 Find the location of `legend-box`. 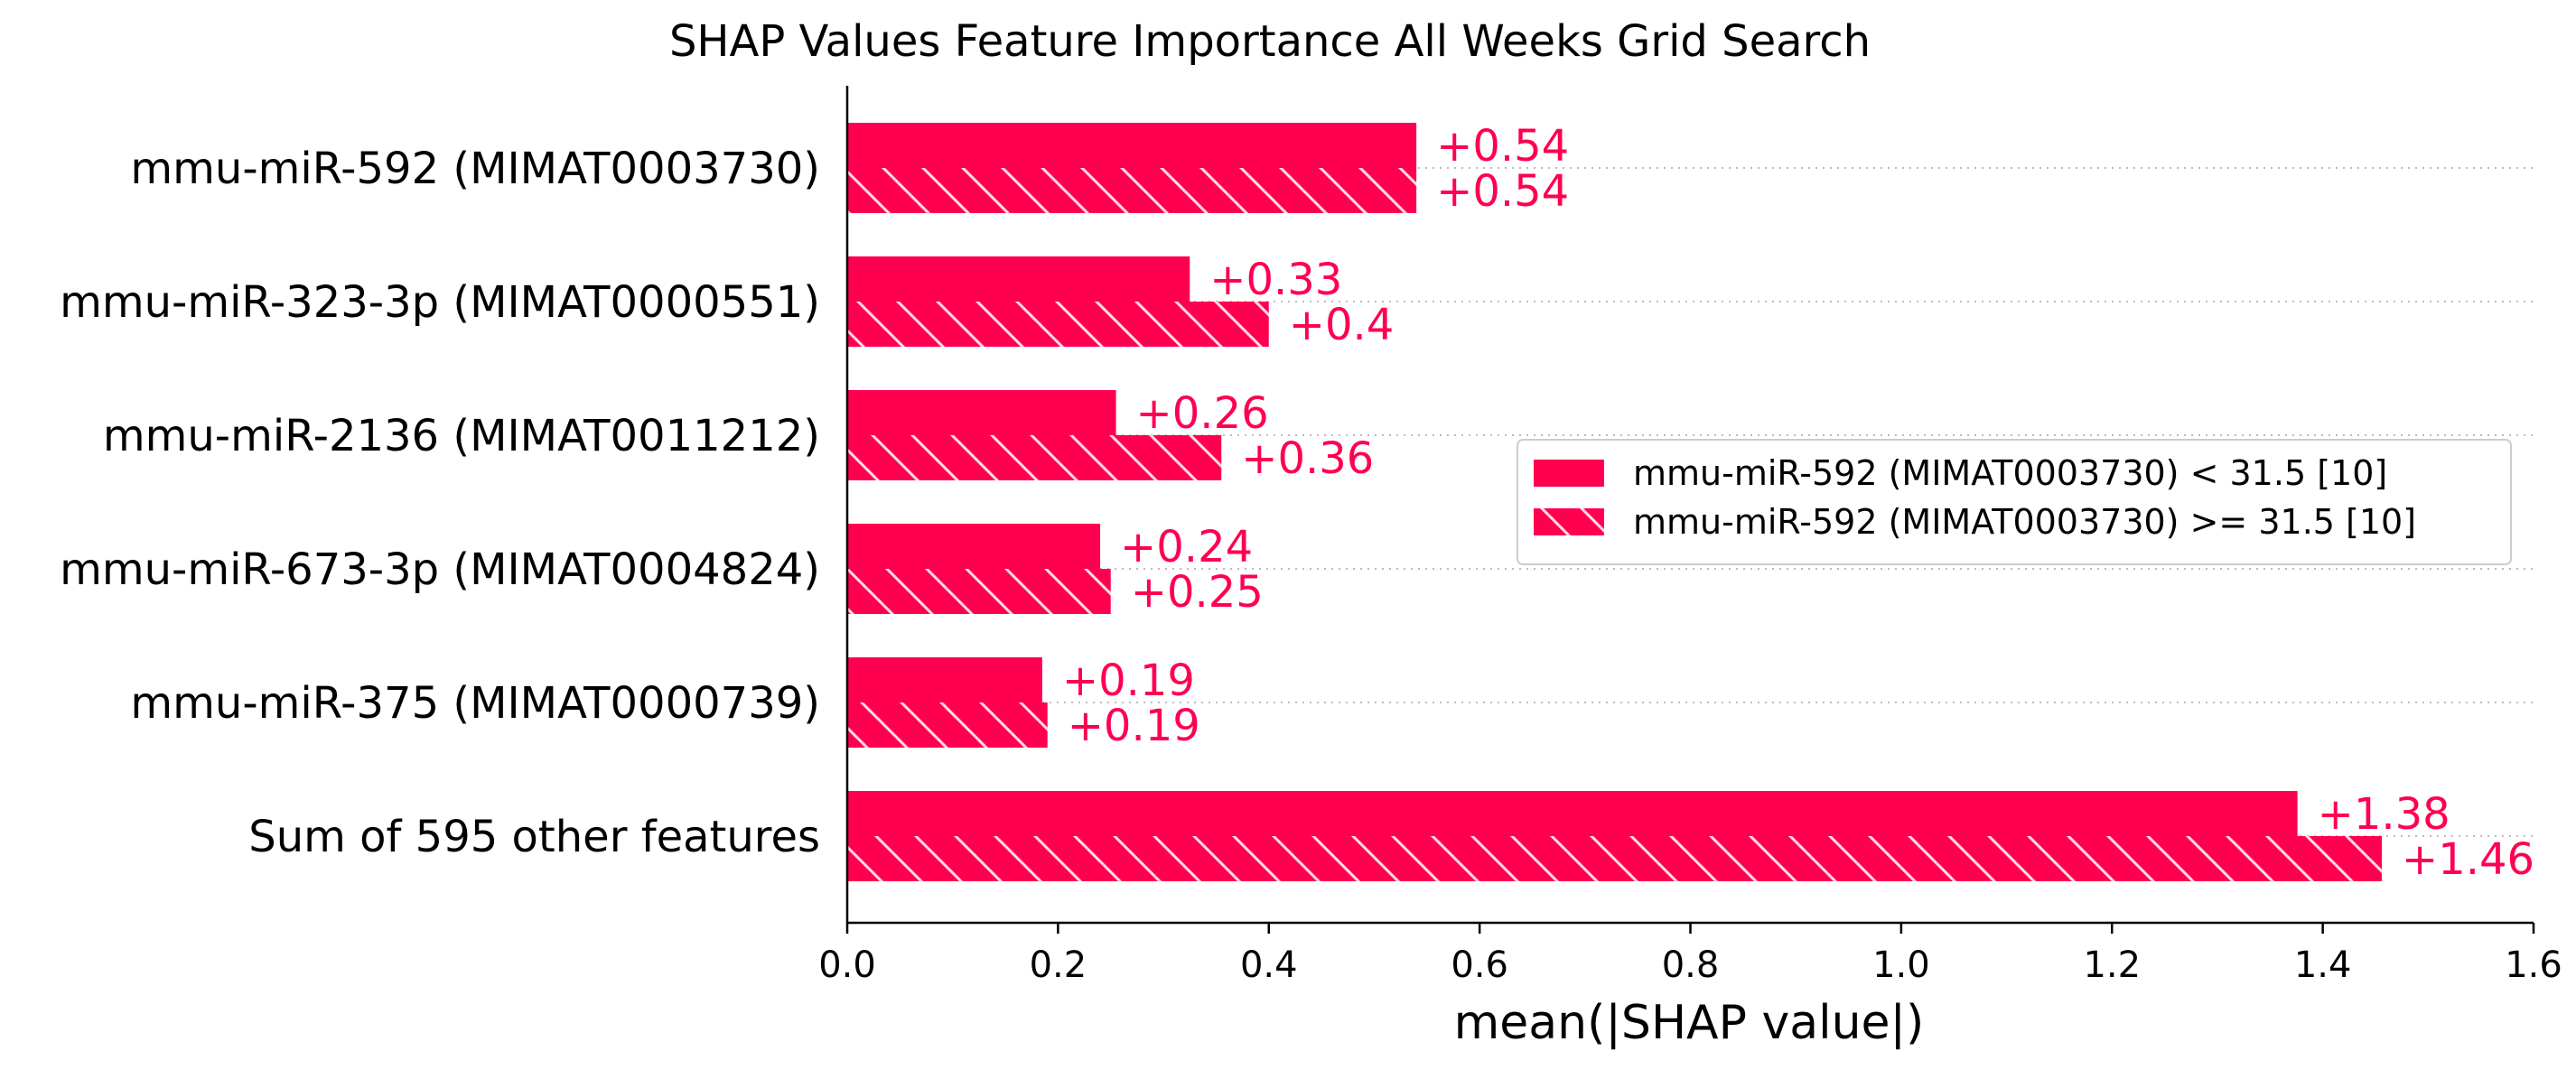

legend-box is located at coordinates (2014, 502).